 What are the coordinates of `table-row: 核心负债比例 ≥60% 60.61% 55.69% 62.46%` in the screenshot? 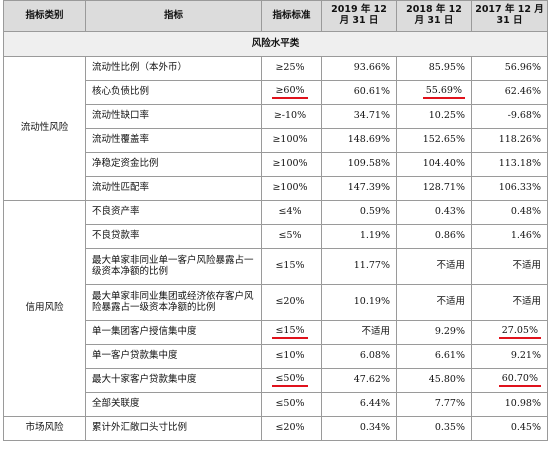 It's located at (276, 92).